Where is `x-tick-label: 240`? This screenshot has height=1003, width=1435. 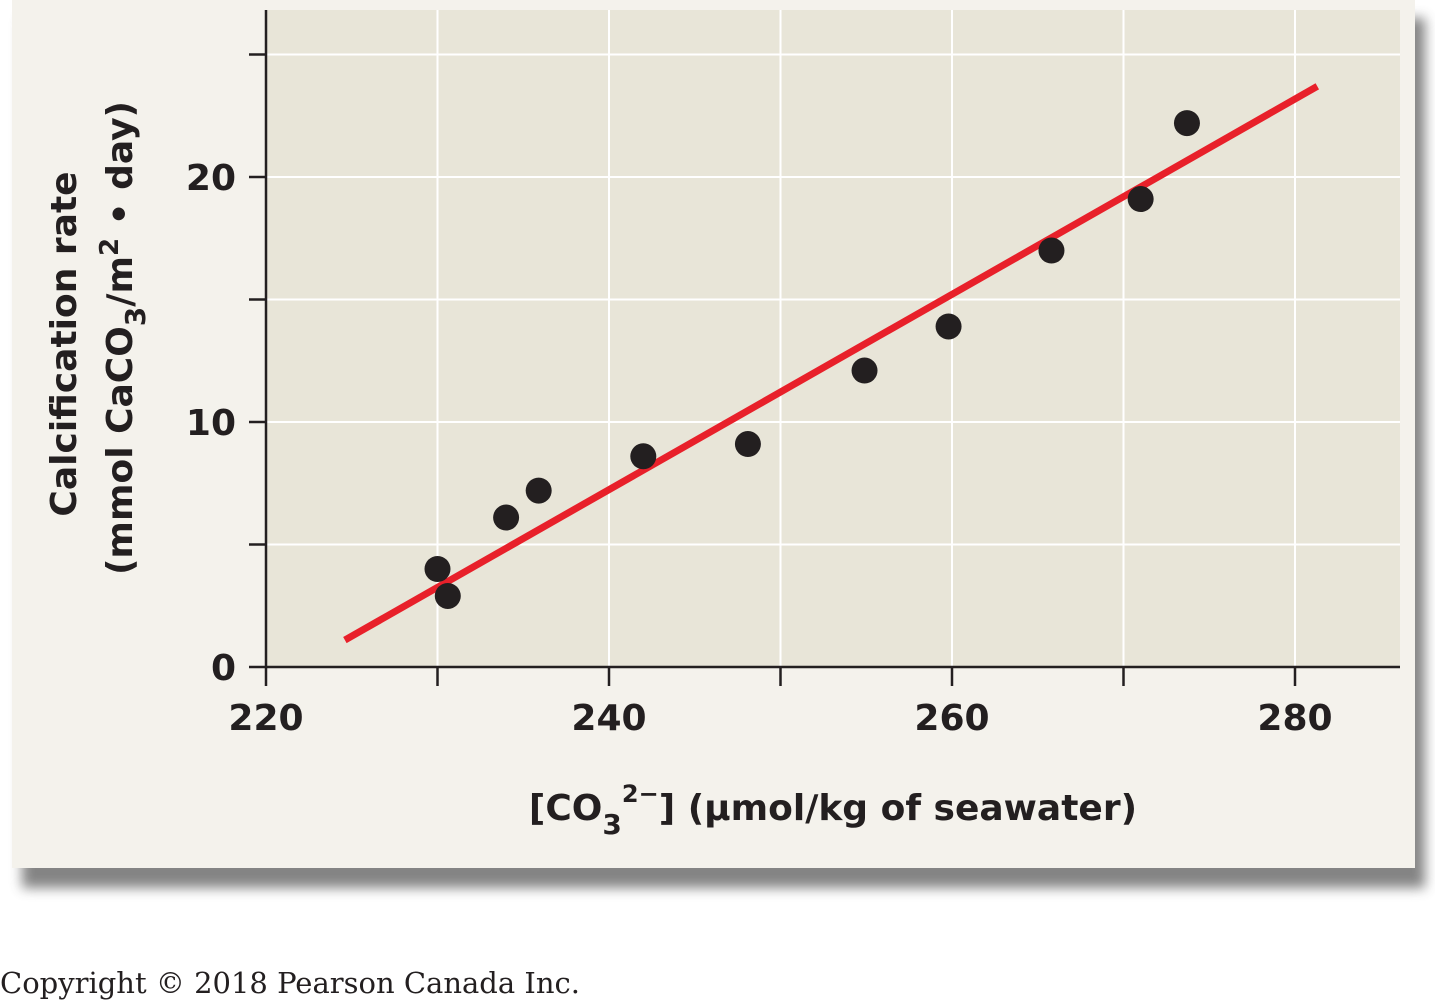
x-tick-label: 240 is located at coordinates (608, 718).